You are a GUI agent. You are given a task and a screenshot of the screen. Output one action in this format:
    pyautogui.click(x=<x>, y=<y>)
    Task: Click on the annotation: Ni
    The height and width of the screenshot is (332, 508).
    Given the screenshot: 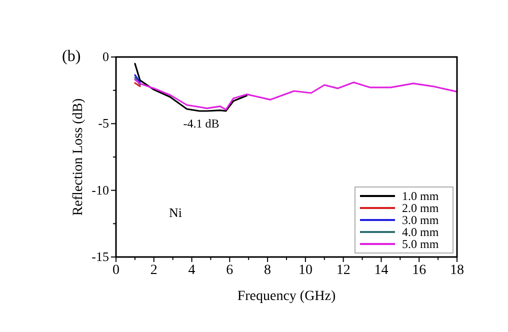 What is the action you would take?
    pyautogui.click(x=175, y=212)
    